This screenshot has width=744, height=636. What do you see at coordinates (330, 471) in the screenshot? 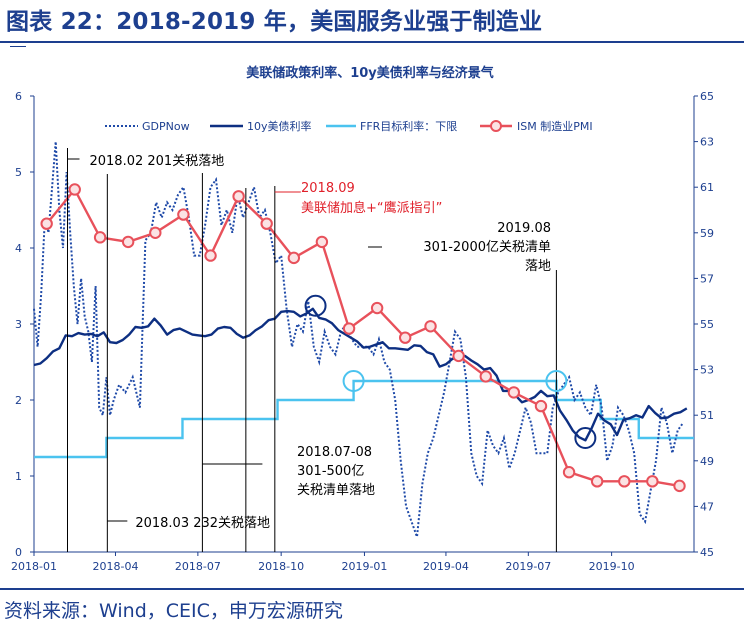
I see `annotation-301-500-text: 301-500亿` at bounding box center [330, 471].